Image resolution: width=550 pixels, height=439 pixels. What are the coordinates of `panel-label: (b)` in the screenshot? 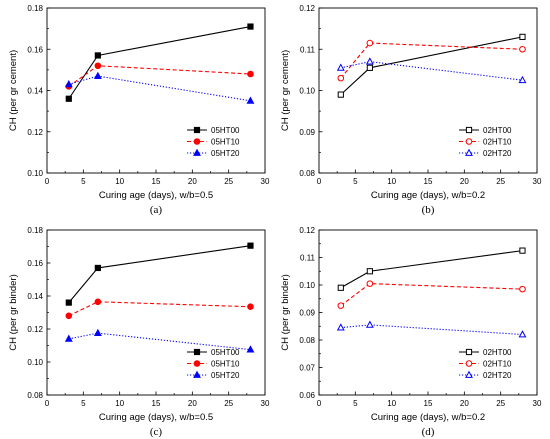 It's located at (428, 210).